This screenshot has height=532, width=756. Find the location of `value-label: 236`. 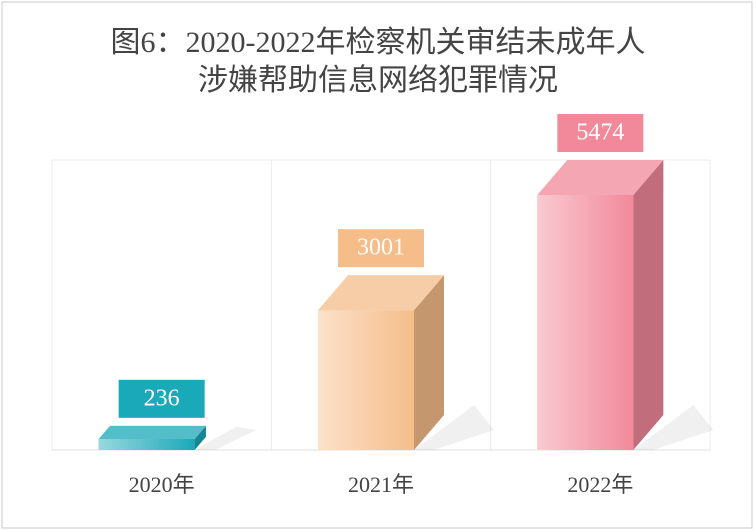

value-label: 236 is located at coordinates (162, 398).